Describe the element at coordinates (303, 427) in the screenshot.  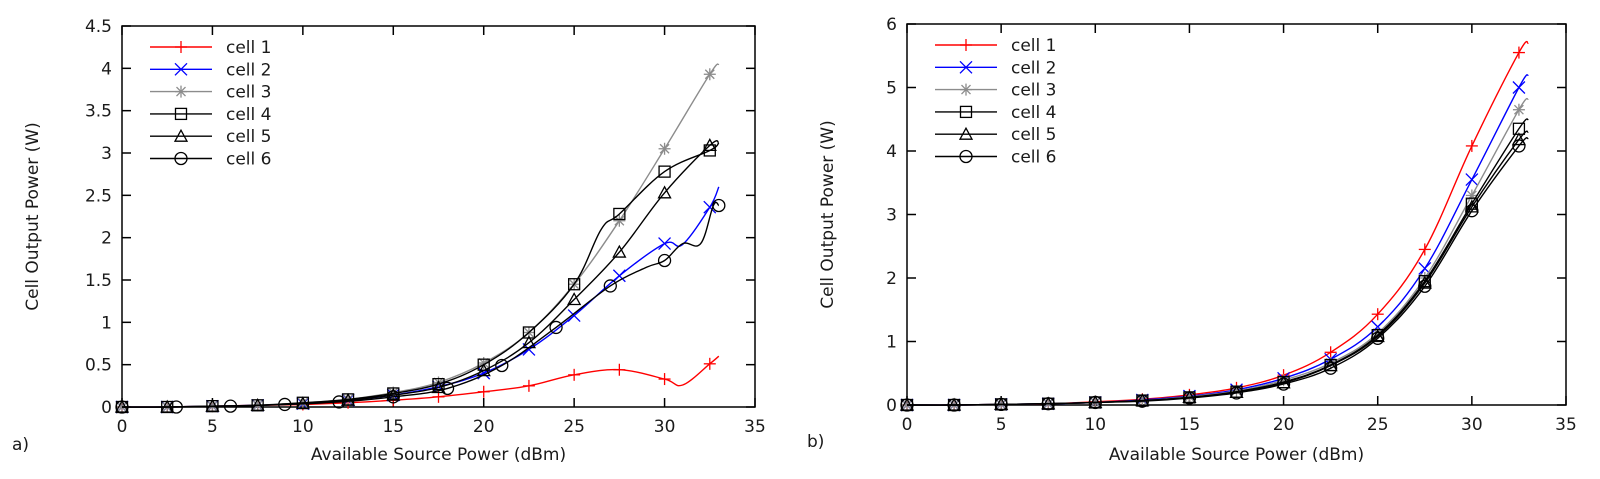
I see `x-tick-label: 10` at that location.